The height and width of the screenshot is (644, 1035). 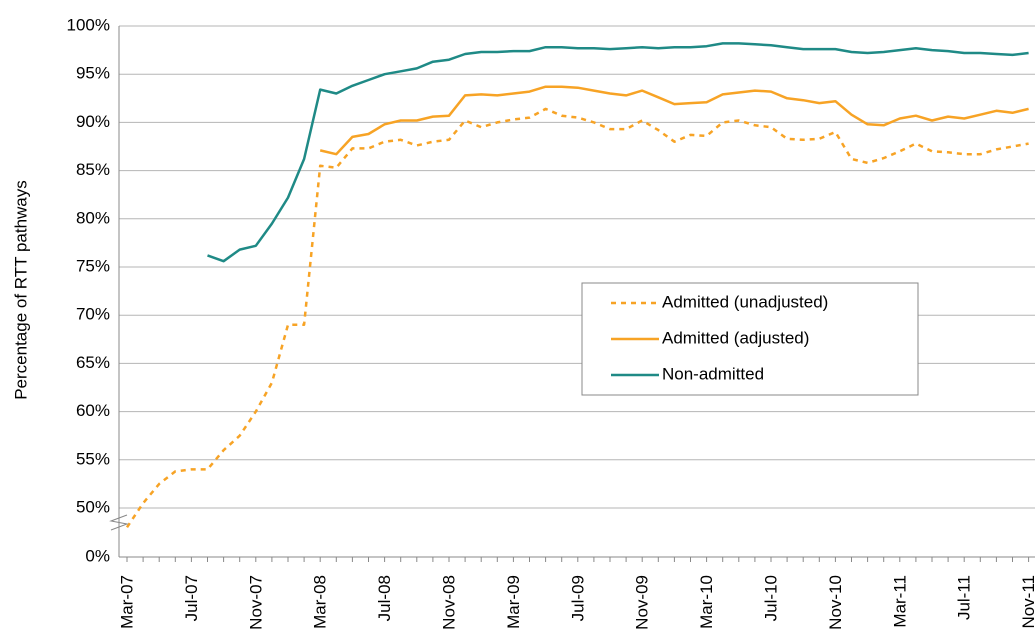 What do you see at coordinates (1027, 602) in the screenshot?
I see `x-tick-label: Nov-11` at bounding box center [1027, 602].